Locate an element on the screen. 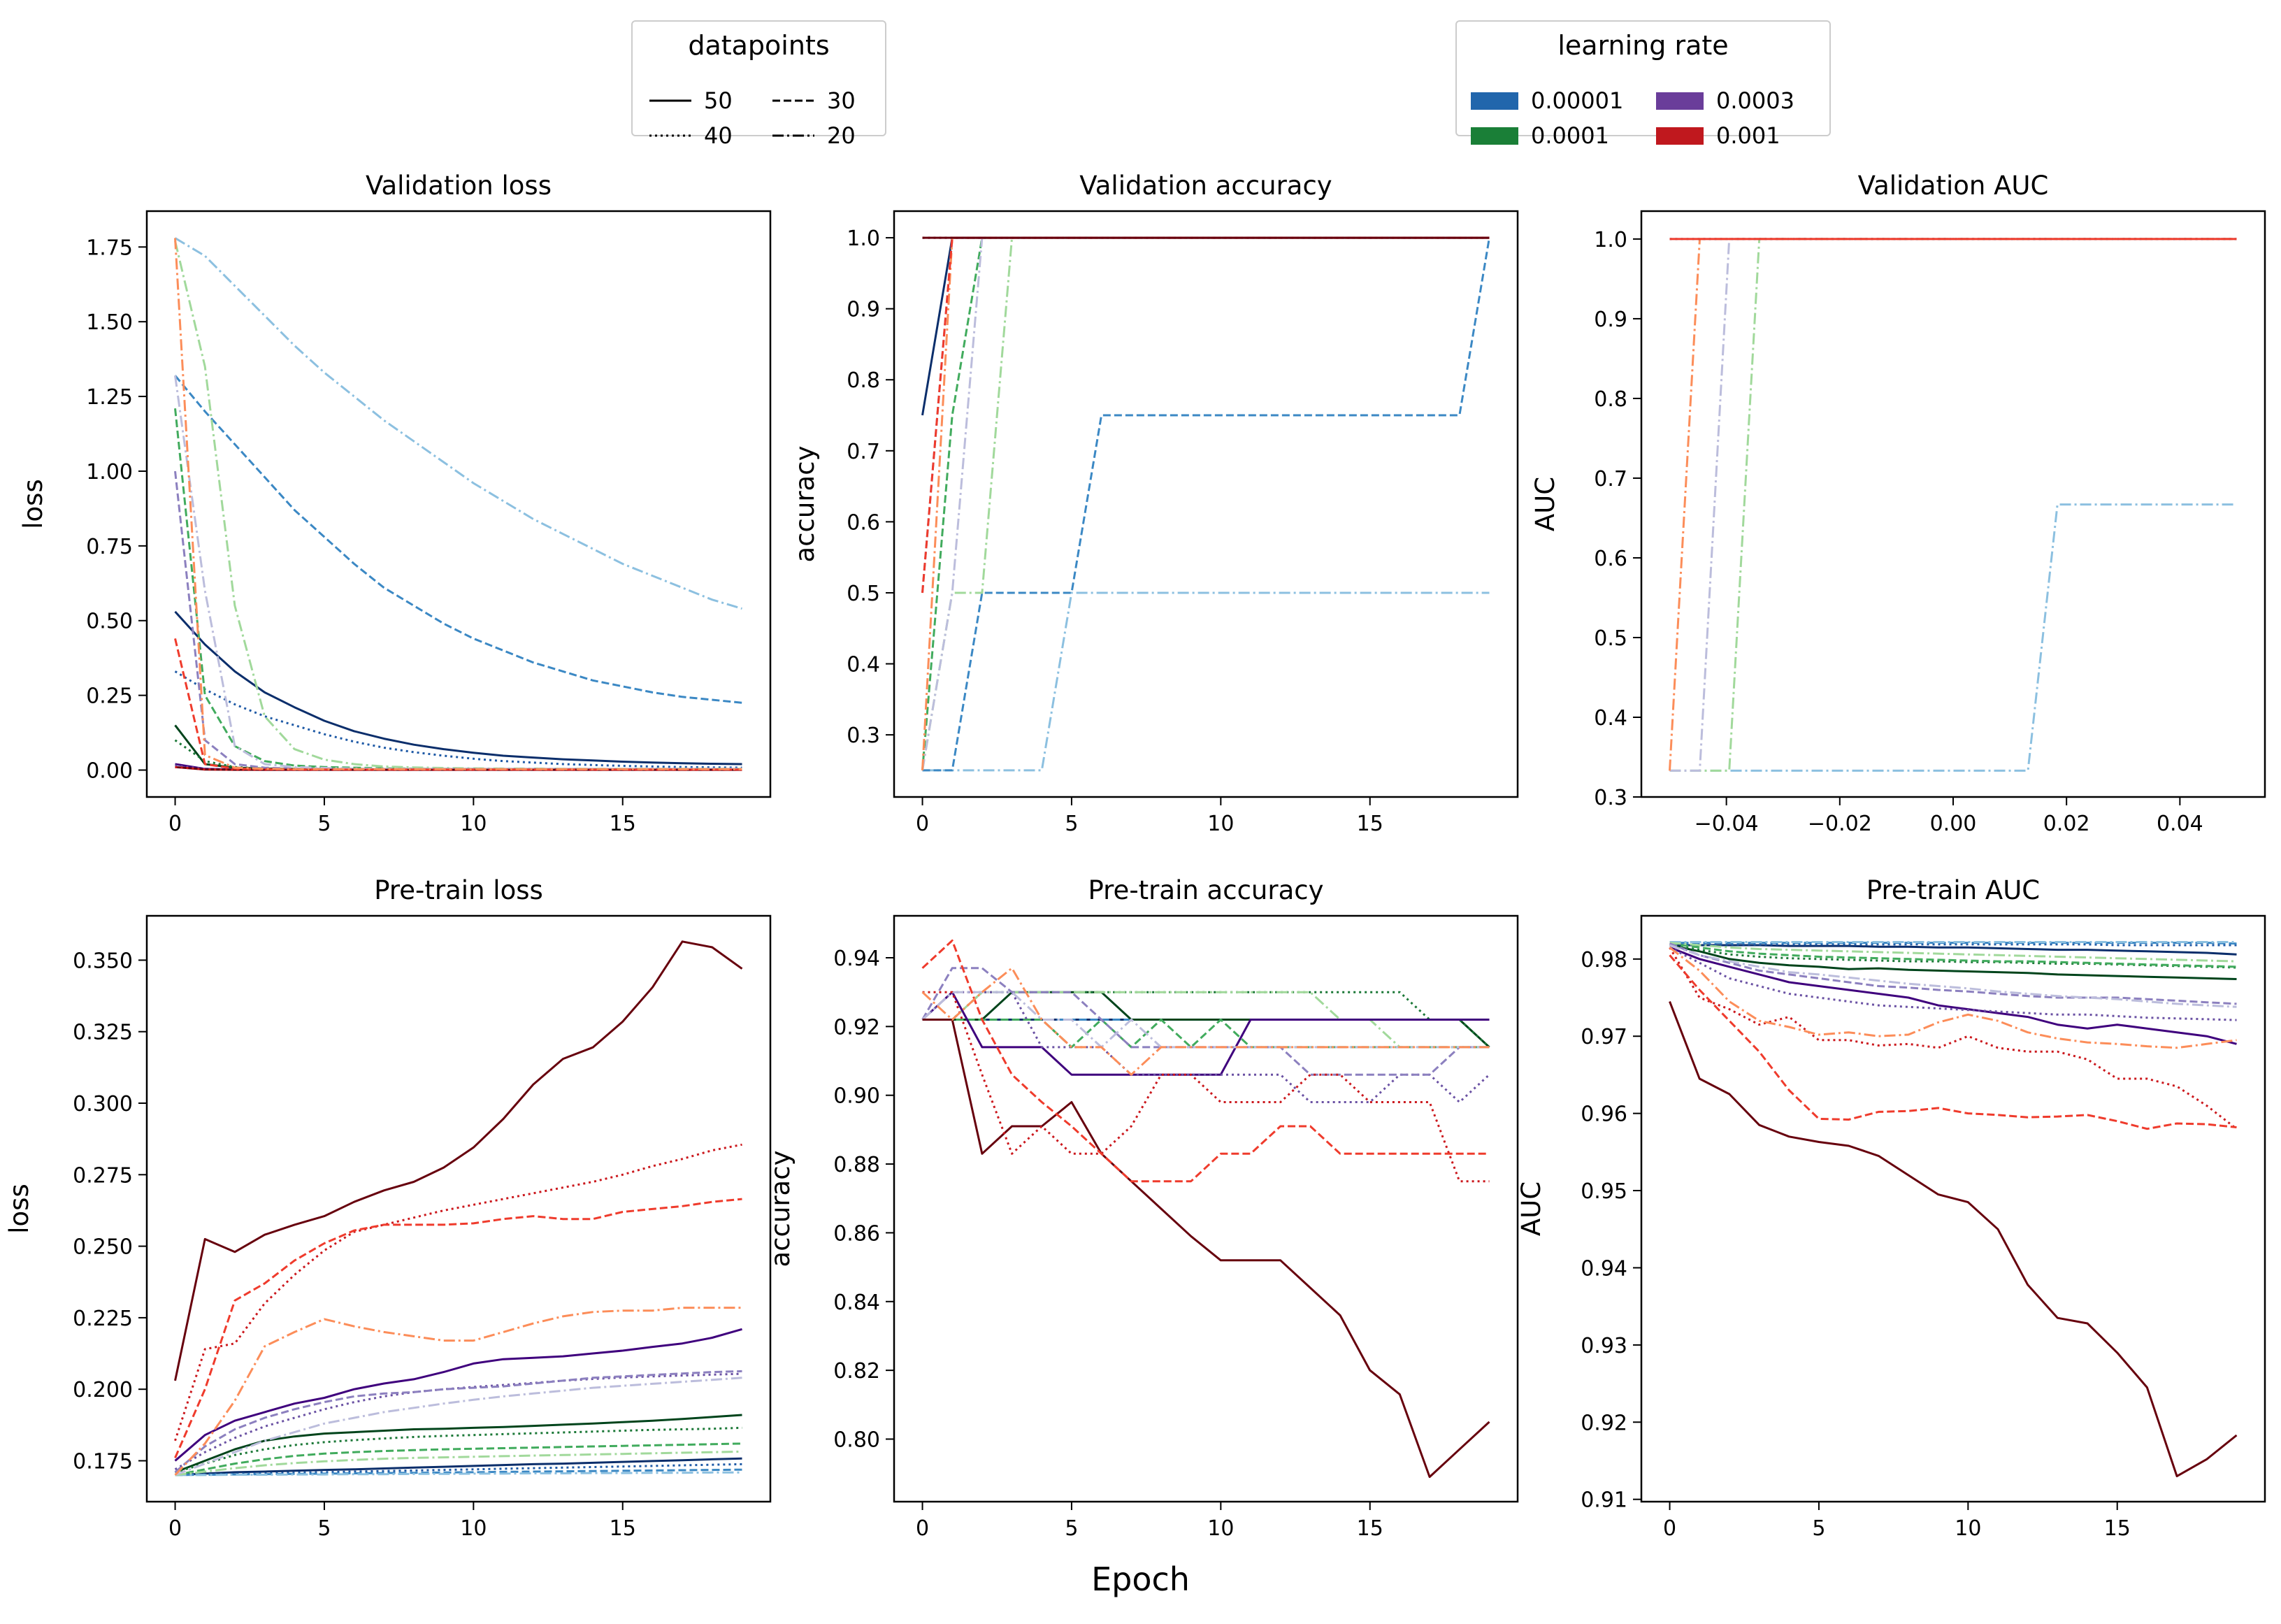 This screenshot has height=1624, width=2281. y-tick-label: 0.91 is located at coordinates (1604, 1501).